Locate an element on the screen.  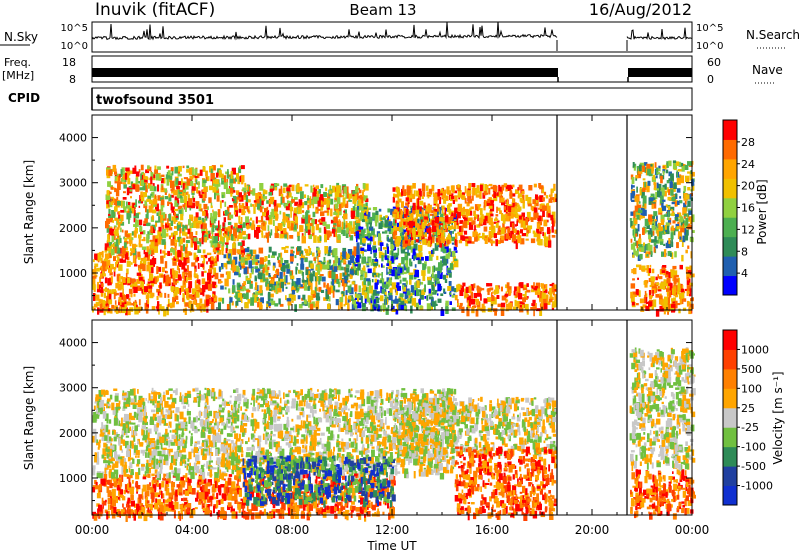
power-colorbar-swatch is located at coordinates (730, 130).